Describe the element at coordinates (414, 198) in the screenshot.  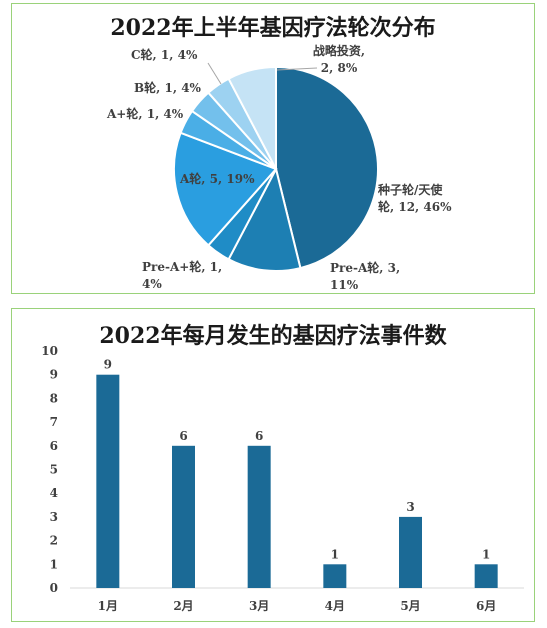
I see `pie-data-label: 种子轮/天使轮, 12, 46%` at that location.